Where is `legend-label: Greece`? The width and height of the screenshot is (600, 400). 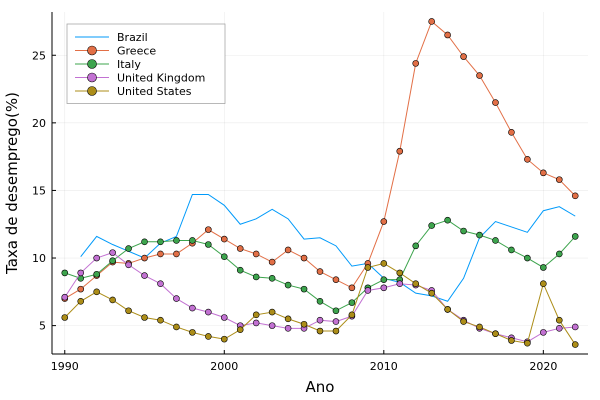
legend-label: Greece is located at coordinates (136, 51).